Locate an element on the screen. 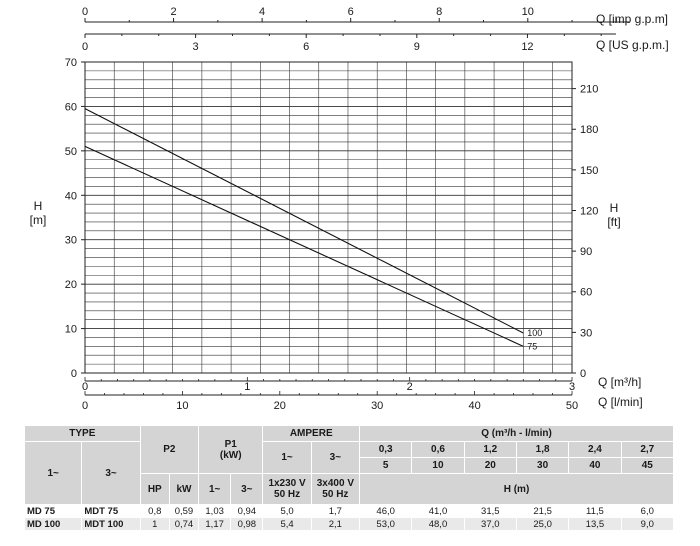 The image size is (700, 546). us-tick-label: 6 is located at coordinates (306, 47).